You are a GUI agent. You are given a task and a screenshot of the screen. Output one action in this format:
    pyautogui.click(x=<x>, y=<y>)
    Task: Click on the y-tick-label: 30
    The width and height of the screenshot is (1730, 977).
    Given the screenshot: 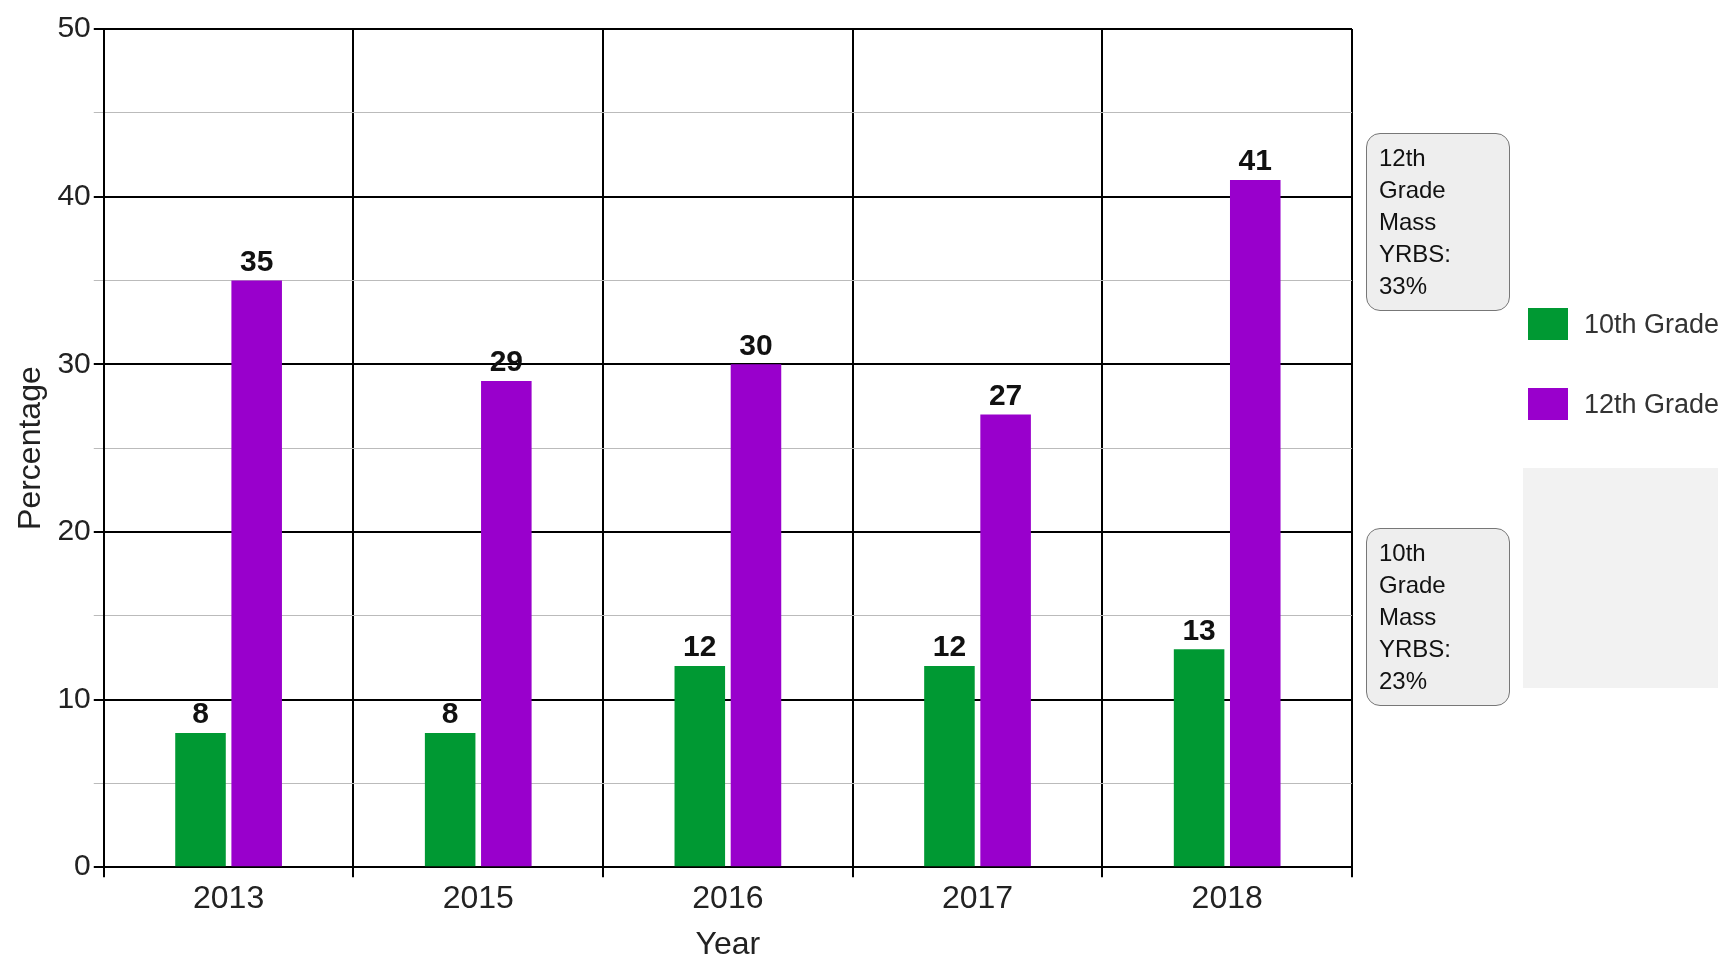 What is the action you would take?
    pyautogui.click(x=74, y=362)
    